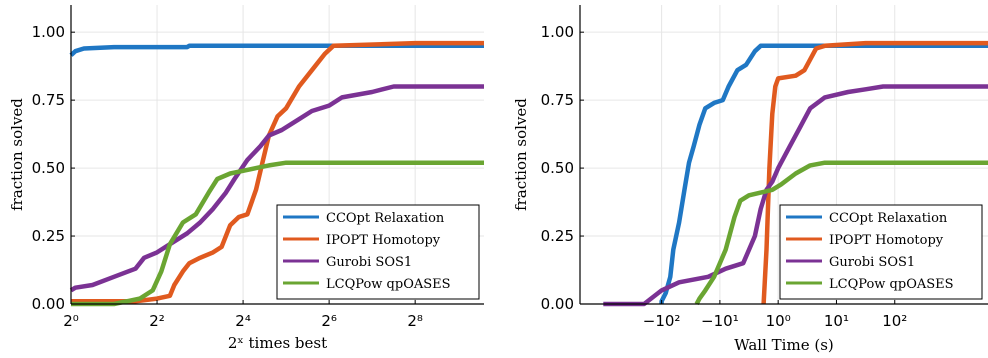  I want to click on x-tick-label: −10², so click(662, 321).